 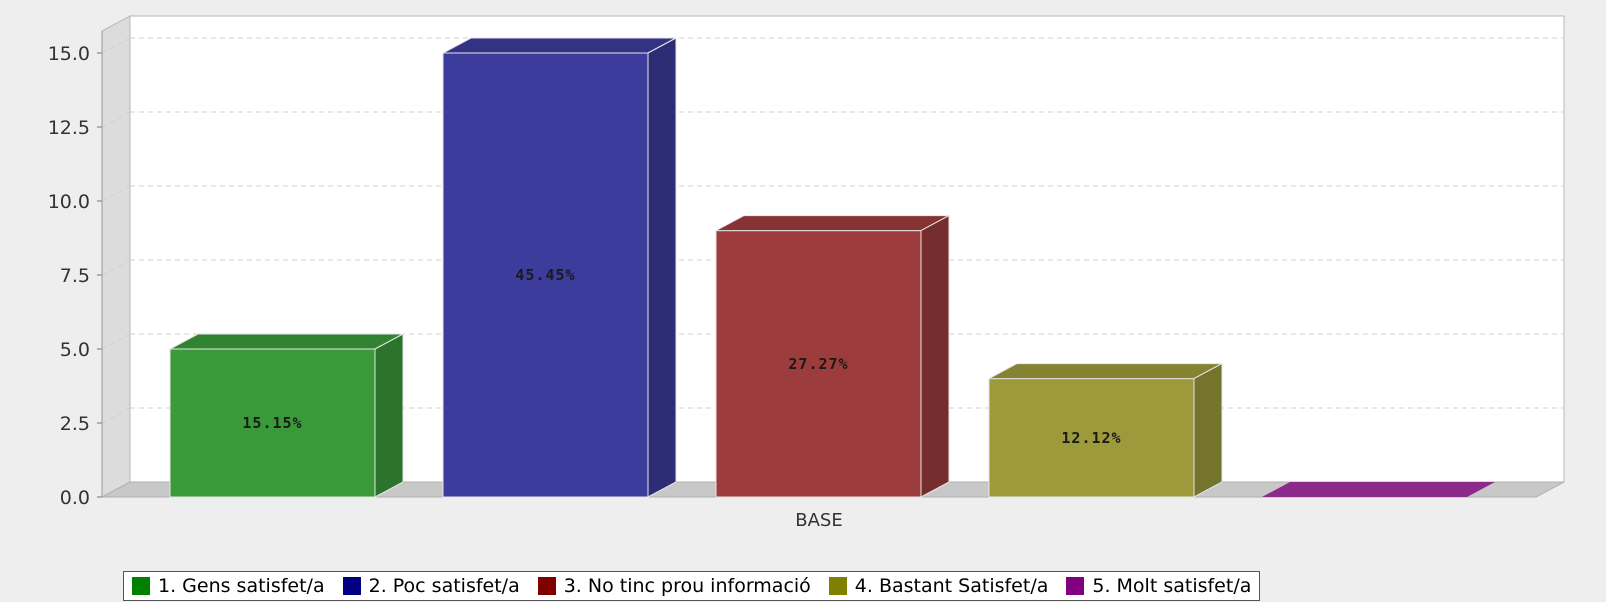 I want to click on legend-item-3: 3. No tinc prou informació, so click(x=674, y=586).